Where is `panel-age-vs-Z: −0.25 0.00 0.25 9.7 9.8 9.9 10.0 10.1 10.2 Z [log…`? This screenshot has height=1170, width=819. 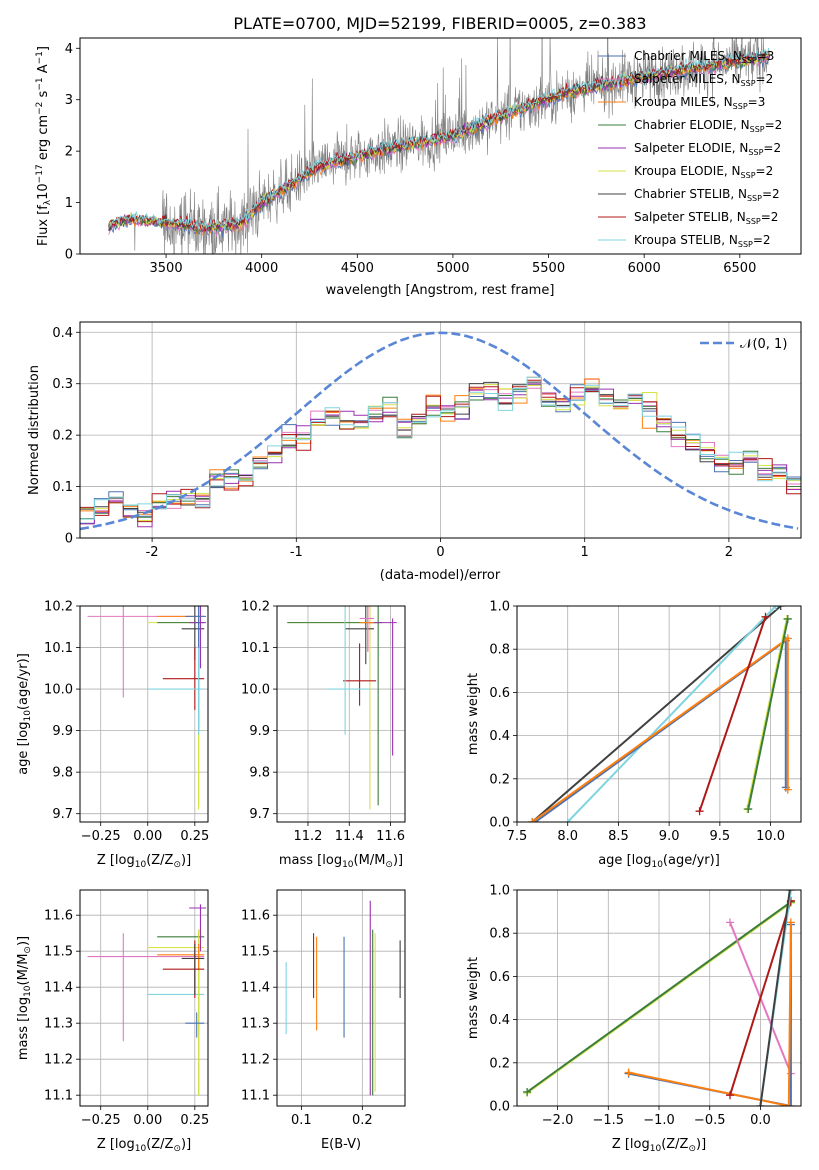 panel-age-vs-Z: −0.25 0.00 0.25 9.7 9.8 9.9 10.0 10.1 10.2 Z [log… is located at coordinates (112, 735).